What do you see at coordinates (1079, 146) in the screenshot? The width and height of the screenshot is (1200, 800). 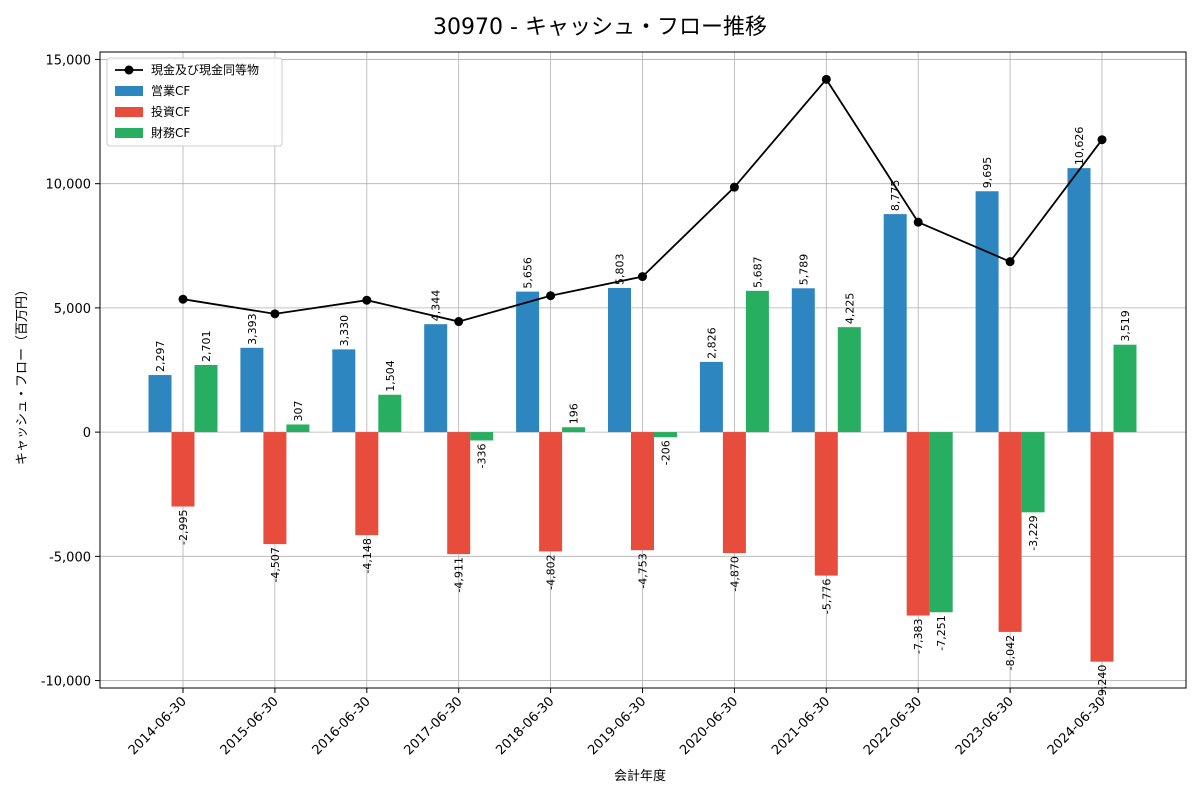 I see `data-label-営業CF: 10,626` at bounding box center [1079, 146].